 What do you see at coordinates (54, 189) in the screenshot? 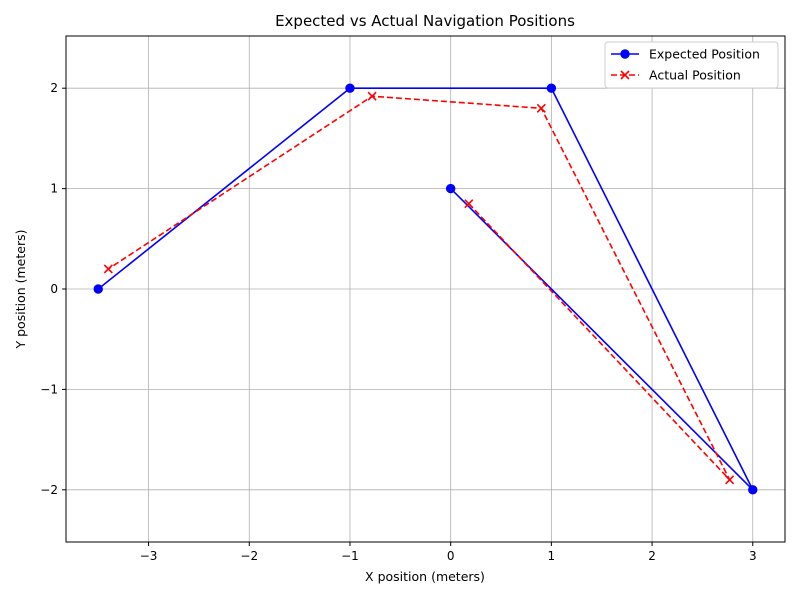
I see `y-tick-label: 1` at bounding box center [54, 189].